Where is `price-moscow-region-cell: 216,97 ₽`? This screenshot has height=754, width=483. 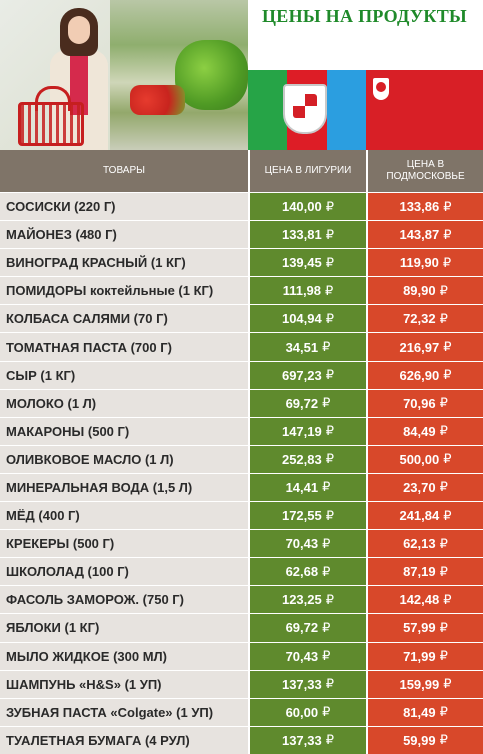 price-moscow-region-cell: 216,97 ₽ is located at coordinates (424, 347).